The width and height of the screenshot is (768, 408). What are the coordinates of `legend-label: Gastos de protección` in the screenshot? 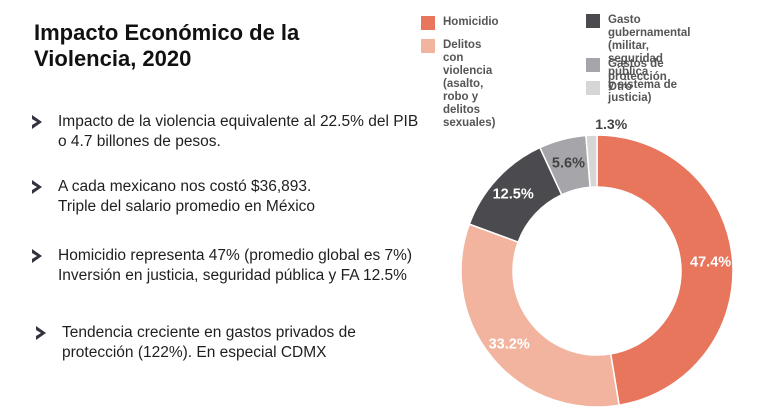 It's located at (637, 70).